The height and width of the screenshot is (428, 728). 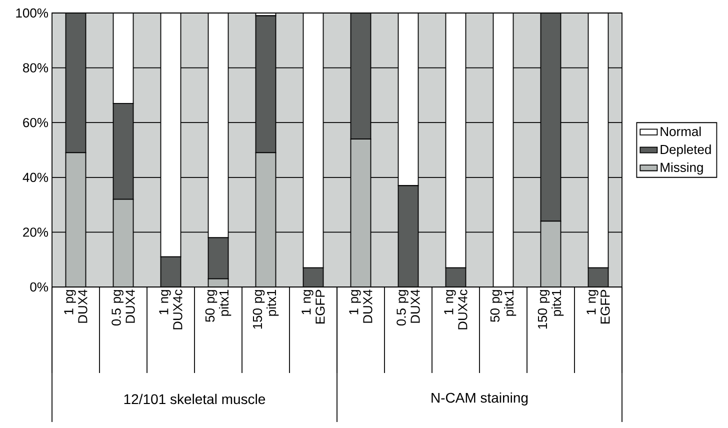 What do you see at coordinates (35, 123) in the screenshot?
I see `y-tick-label: 60%` at bounding box center [35, 123].